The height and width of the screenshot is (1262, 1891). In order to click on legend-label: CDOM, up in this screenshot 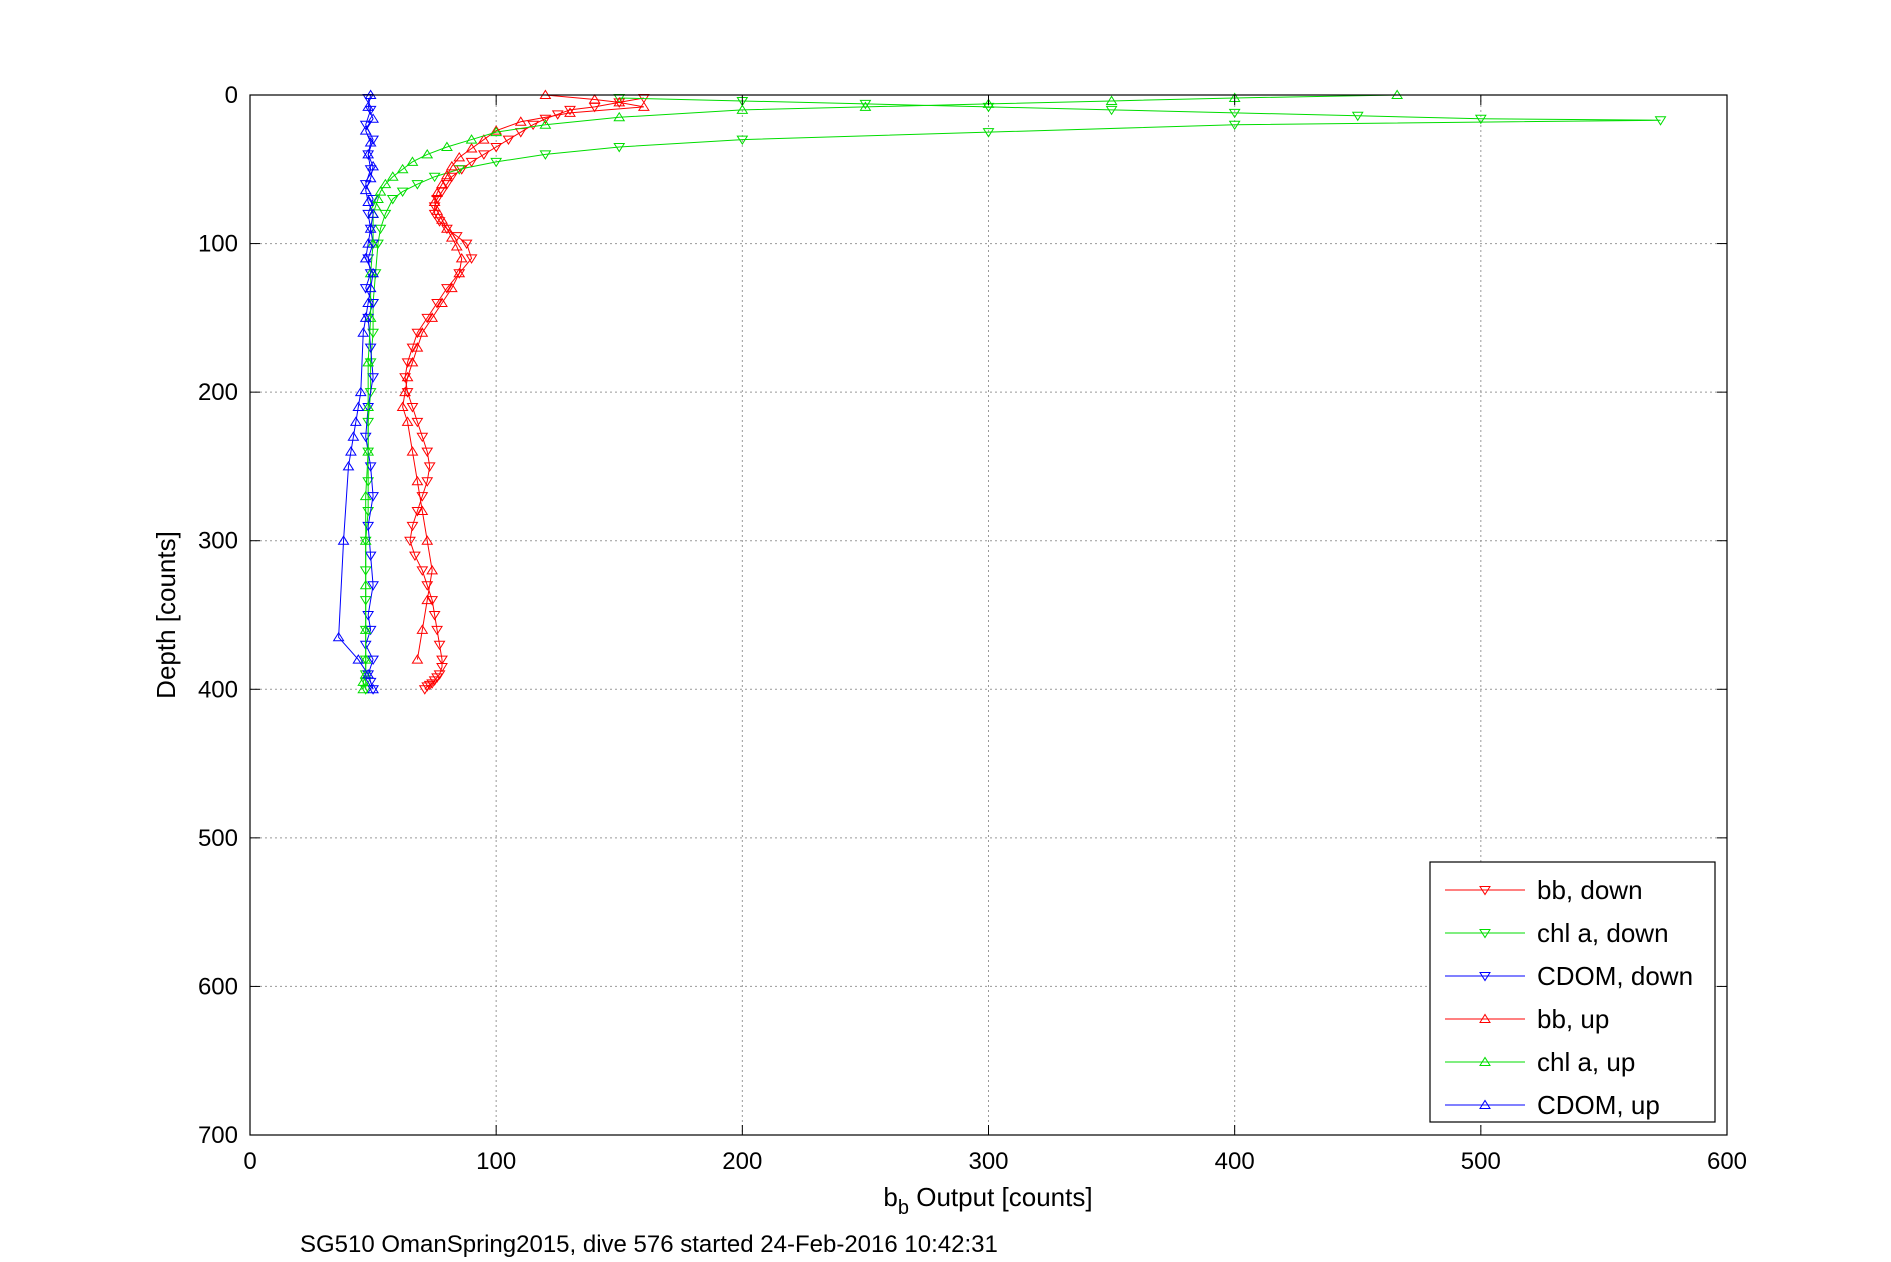, I will do `click(1598, 1105)`.